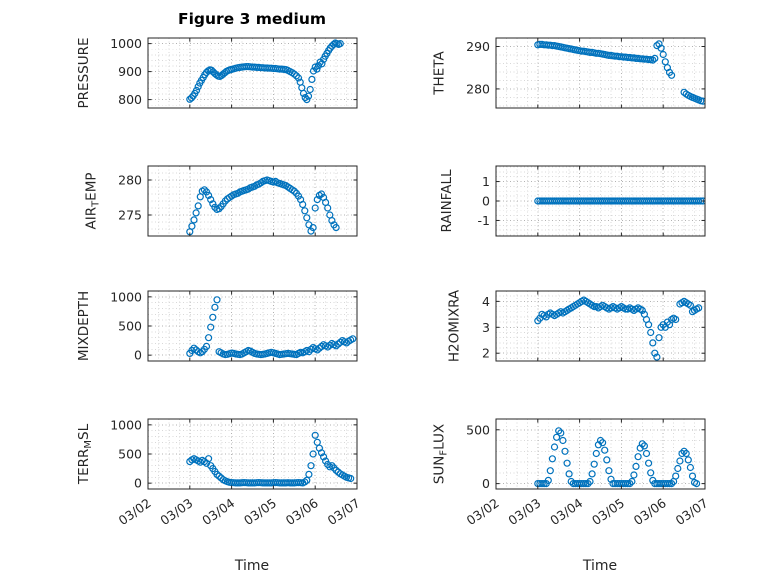 This screenshot has width=778, height=583. I want to click on subplot-air-temp: 275 280 AIRTEMP, so click(221, 201).